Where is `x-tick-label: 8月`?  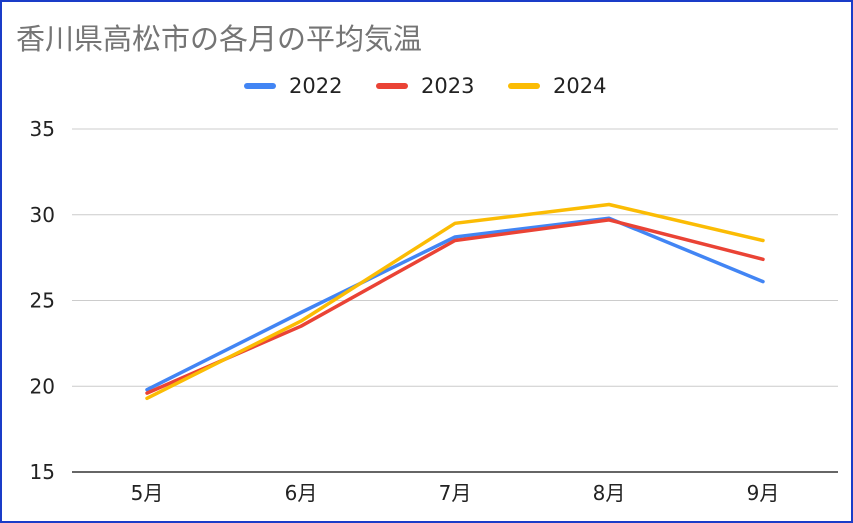 x-tick-label: 8月 is located at coordinates (609, 493).